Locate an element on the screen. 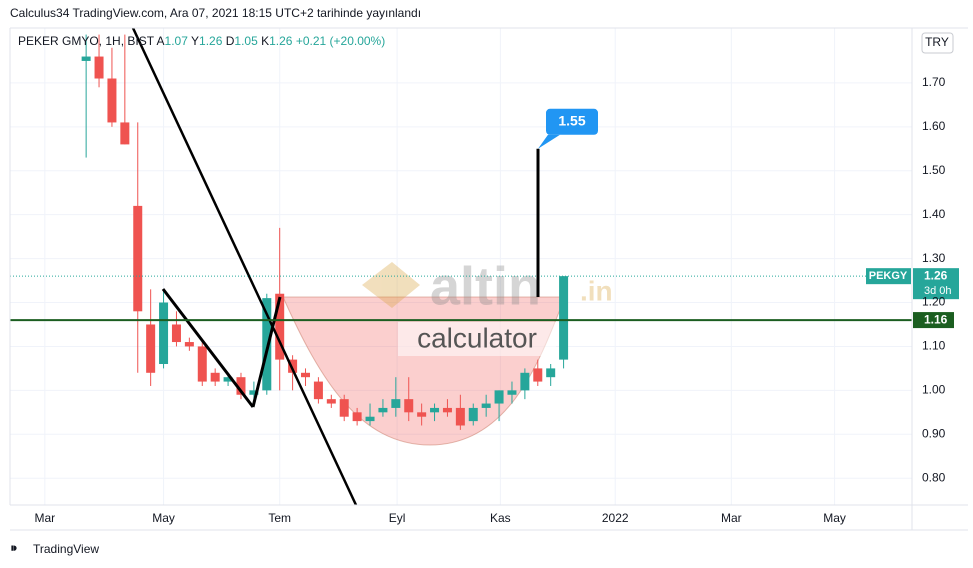  price-box is located at coordinates (936, 284).